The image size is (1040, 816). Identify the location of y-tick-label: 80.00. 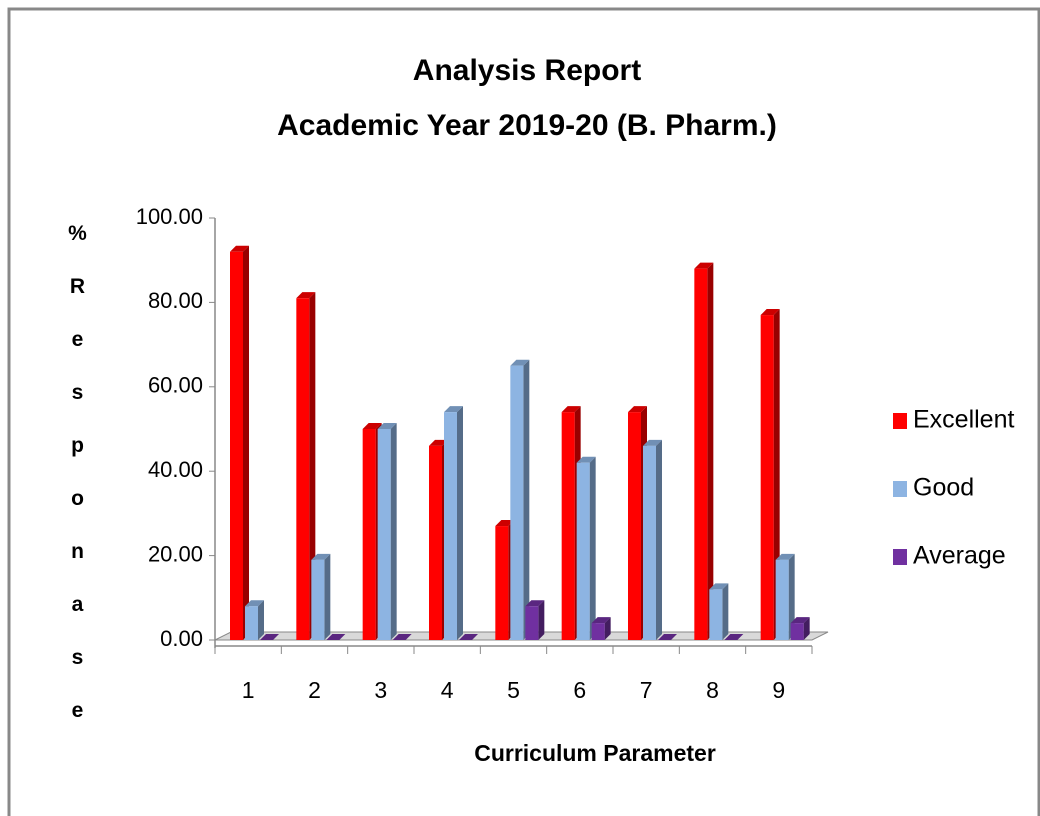
(175, 300).